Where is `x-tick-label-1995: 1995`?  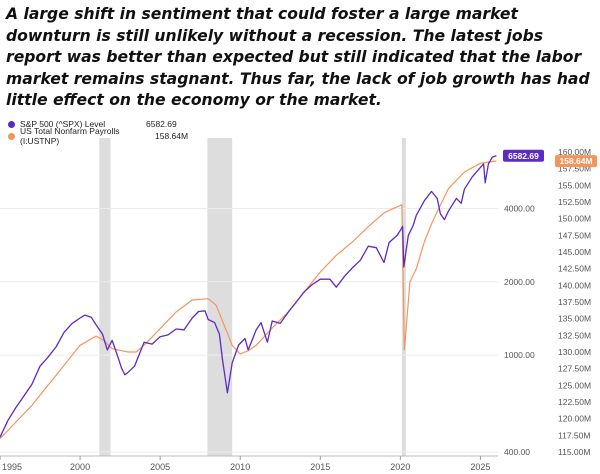 x-tick-label-1995: 1995 is located at coordinates (12, 467).